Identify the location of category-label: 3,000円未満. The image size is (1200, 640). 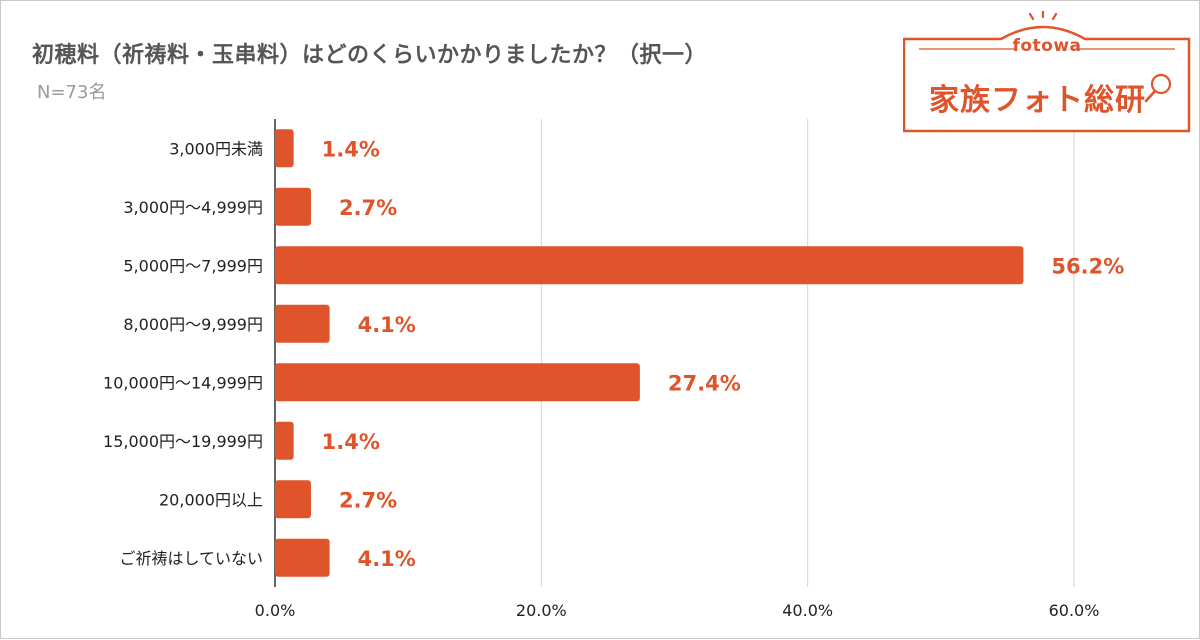
(216, 148).